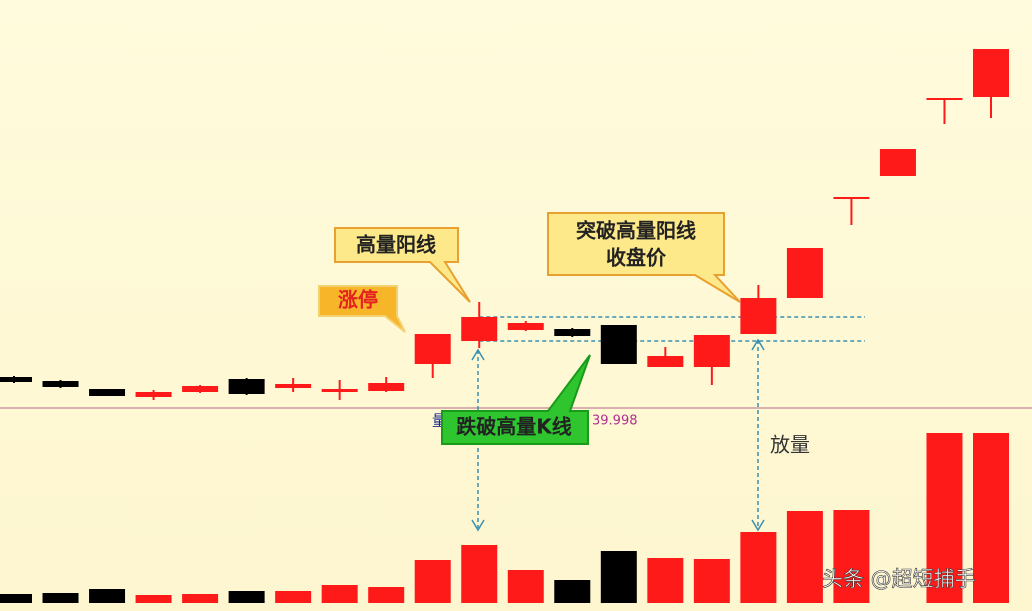 Image resolution: width=1032 pixels, height=611 pixels. I want to click on volume-readout: 39.998, so click(615, 421).